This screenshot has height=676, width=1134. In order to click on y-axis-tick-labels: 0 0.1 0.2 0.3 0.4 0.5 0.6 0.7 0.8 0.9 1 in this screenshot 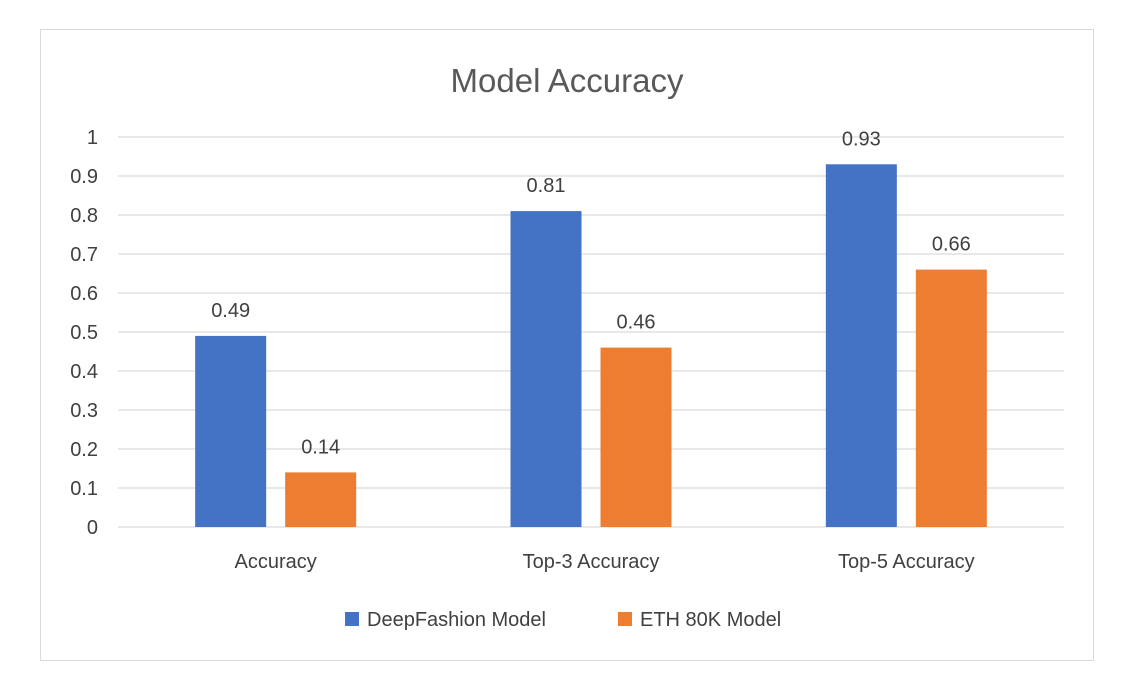, I will do `click(84, 333)`.